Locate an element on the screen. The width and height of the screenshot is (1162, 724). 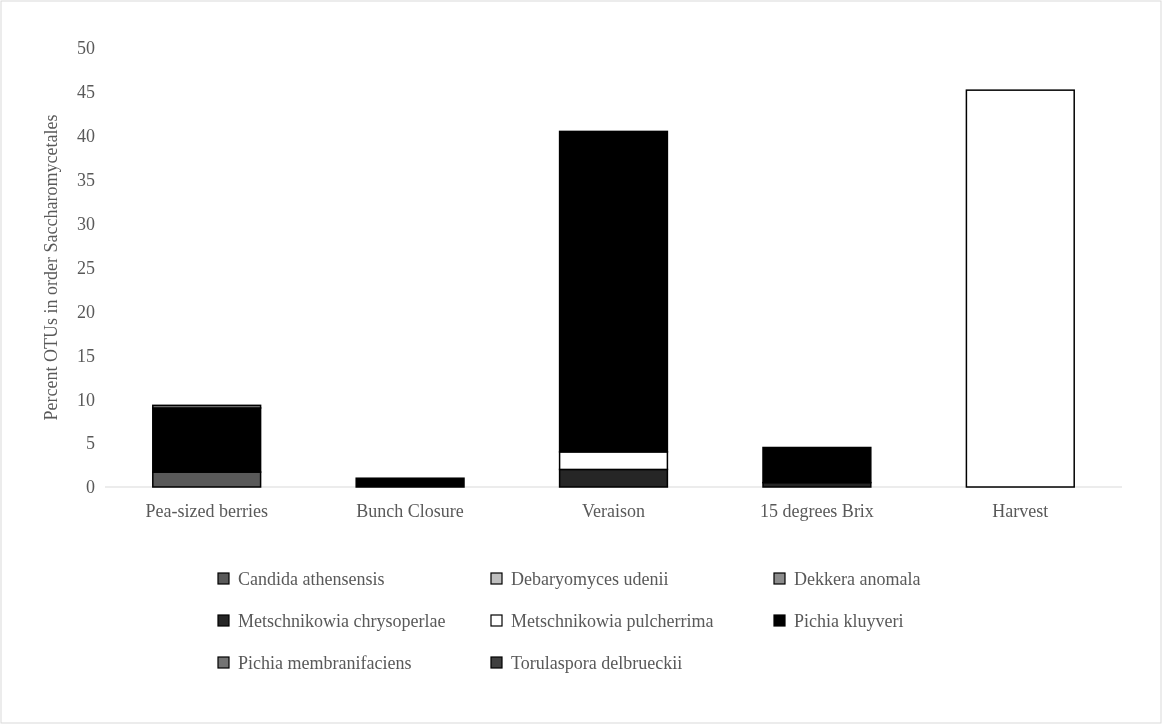
legend-label: Pichia kluyveri is located at coordinates (849, 621).